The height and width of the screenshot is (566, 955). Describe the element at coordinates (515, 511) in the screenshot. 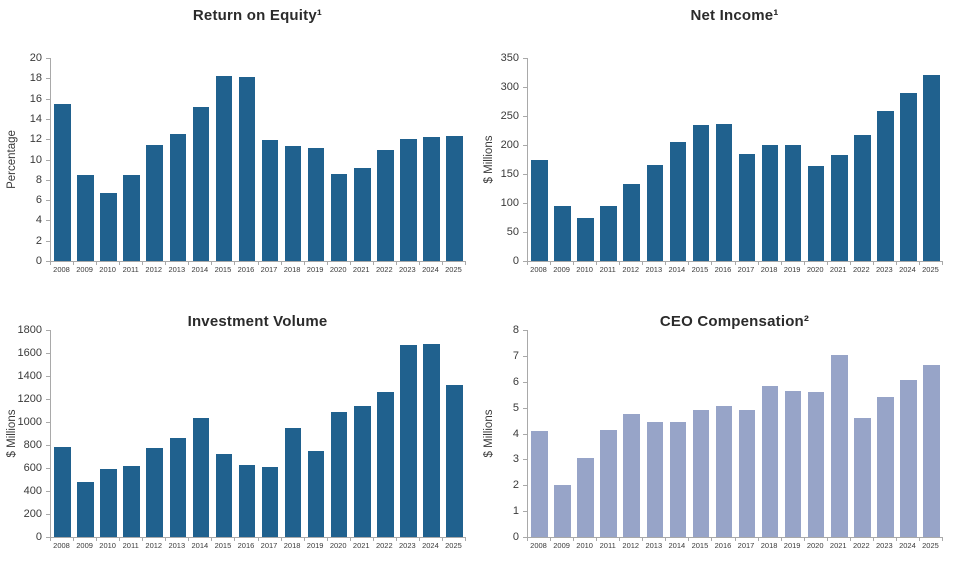

I see `y-tick-label: 1` at that location.